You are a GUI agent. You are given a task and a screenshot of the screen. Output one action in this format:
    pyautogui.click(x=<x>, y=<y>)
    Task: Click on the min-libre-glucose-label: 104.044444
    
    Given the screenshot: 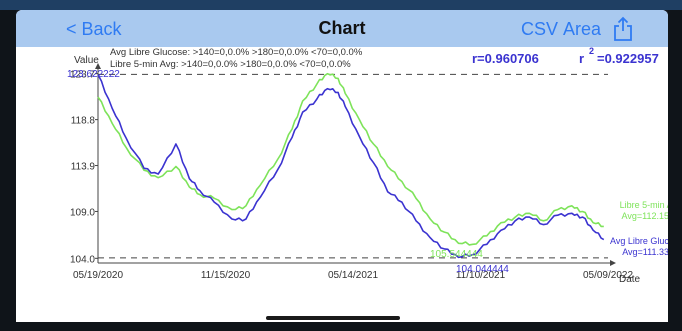 What is the action you would take?
    pyautogui.click(x=482, y=269)
    